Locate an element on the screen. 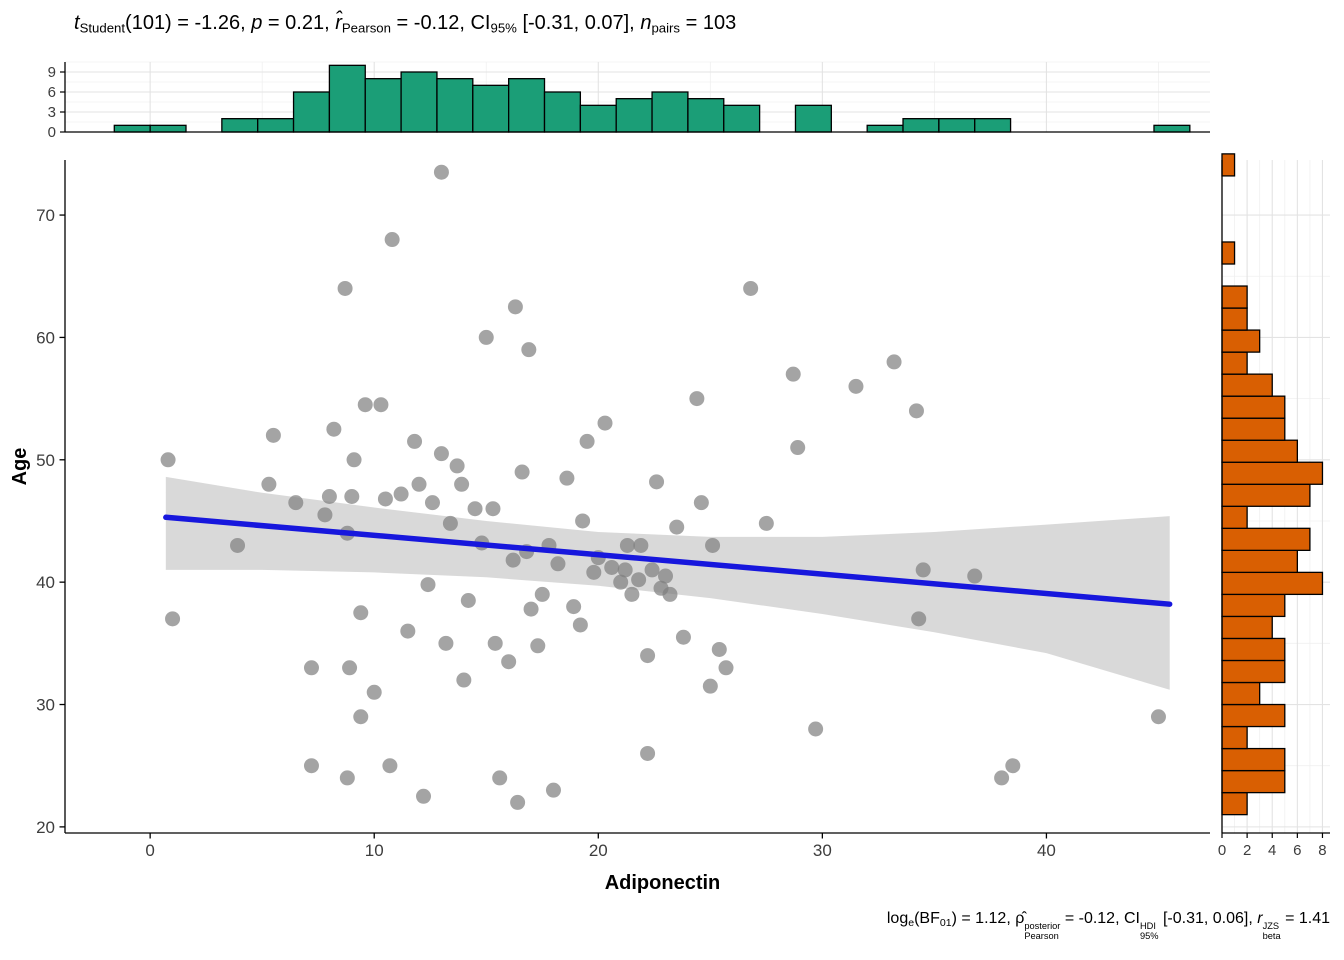 The width and height of the screenshot is (1344, 960). x-tick-label: 20 is located at coordinates (598, 850).